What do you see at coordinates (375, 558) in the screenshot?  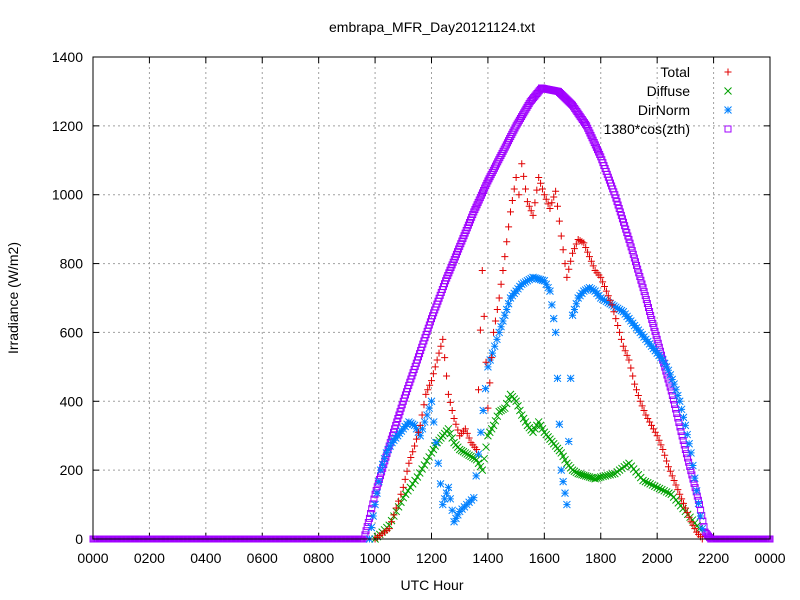 I see `x-tick-label: 1000` at bounding box center [375, 558].